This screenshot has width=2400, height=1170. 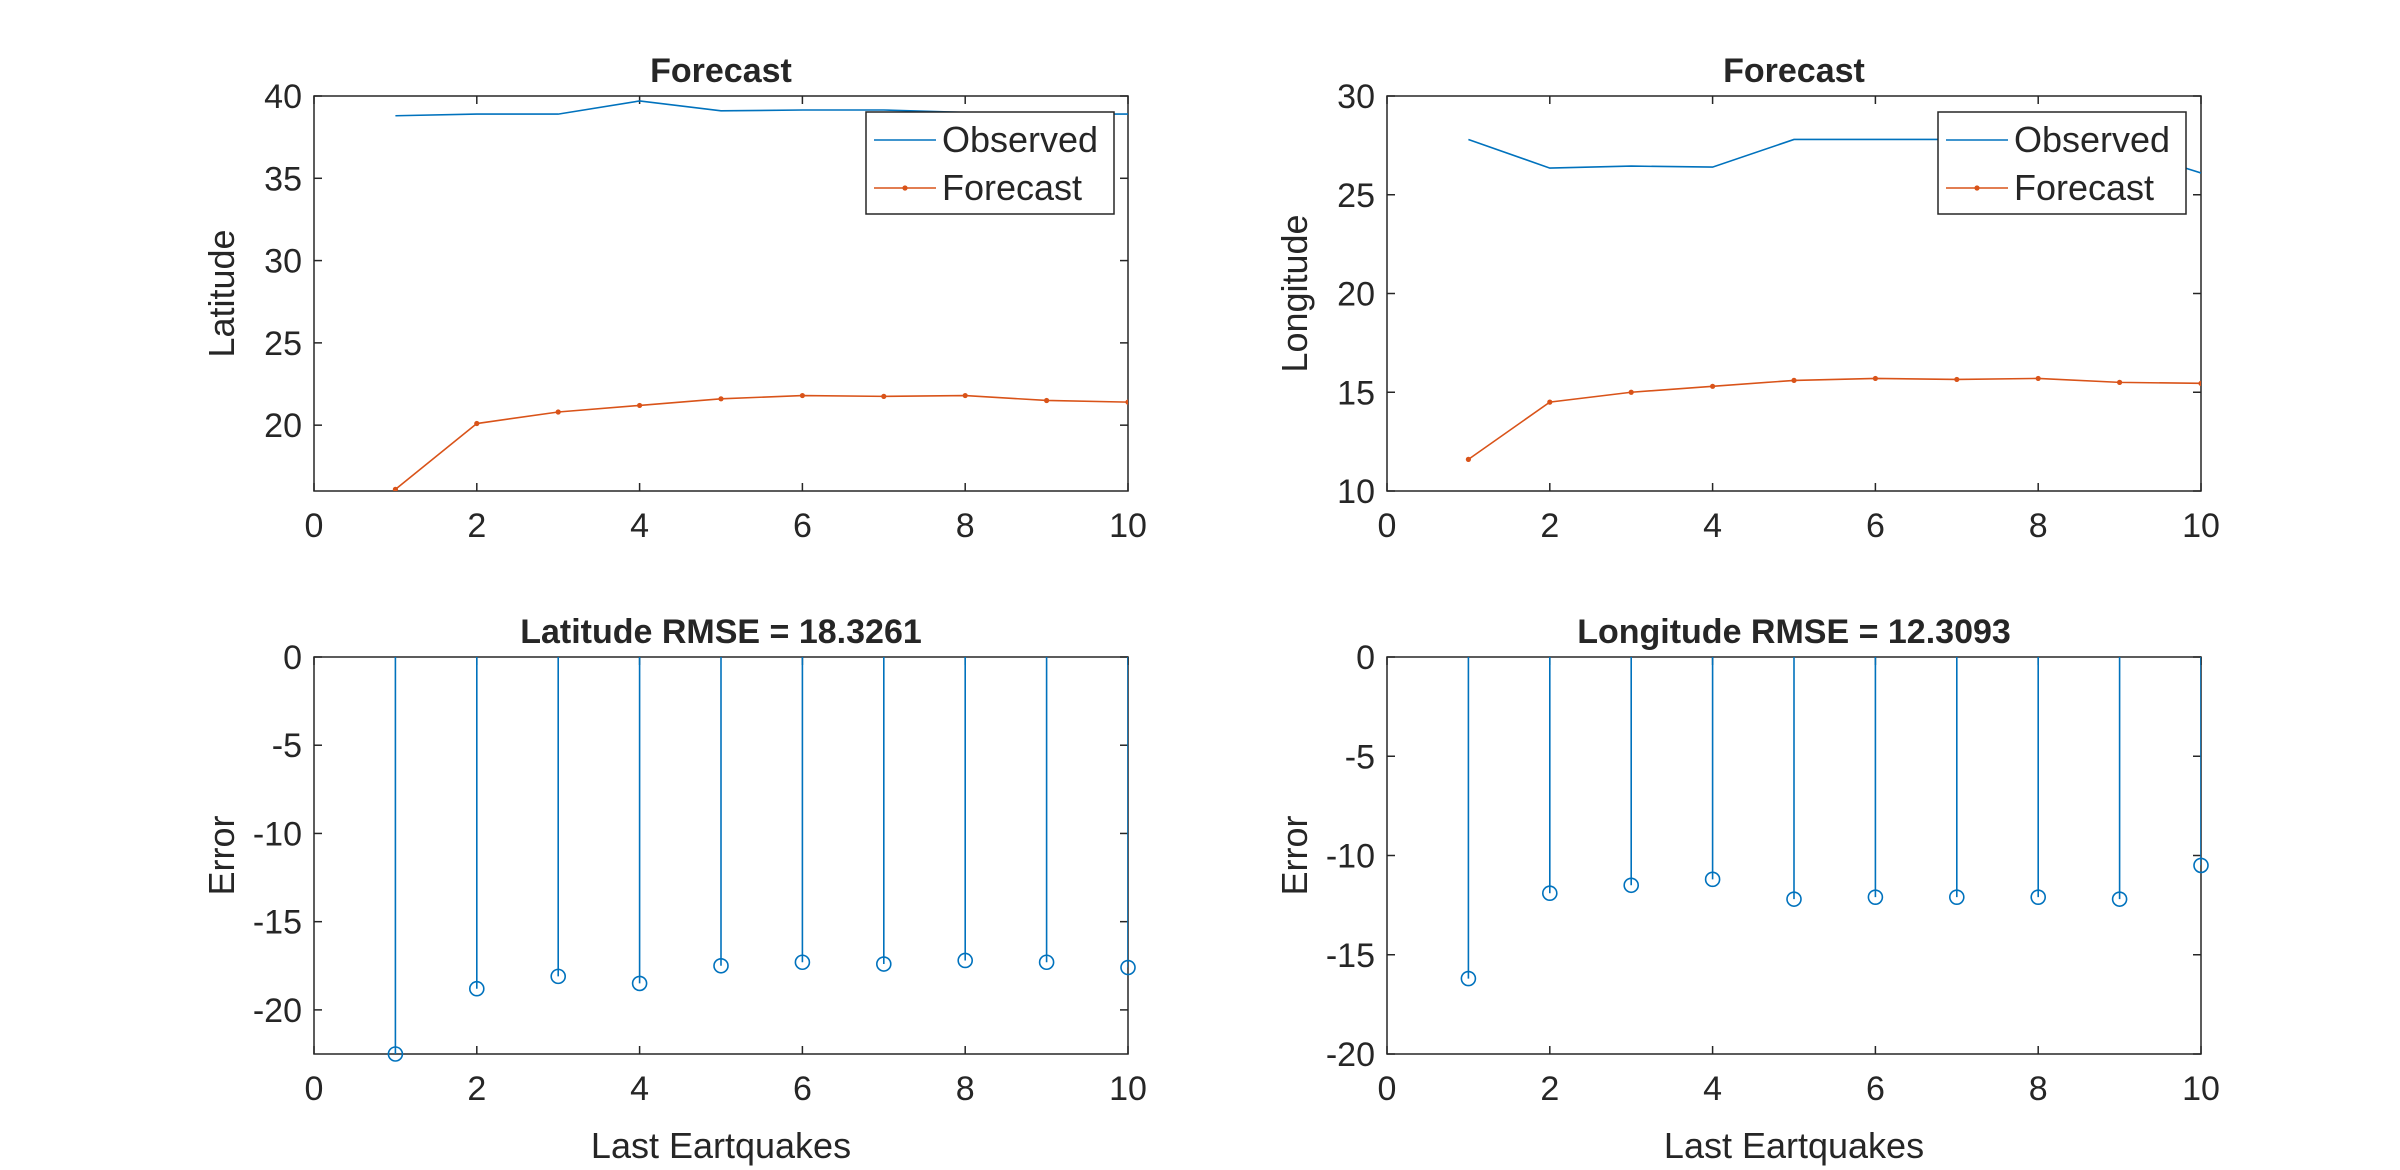 I want to click on y-tick-label: 20, so click(x=1356, y=295).